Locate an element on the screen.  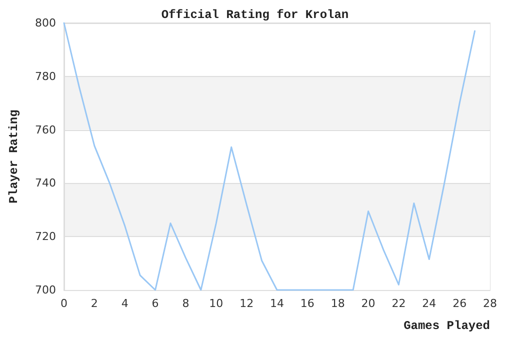
x-tick-label: 8 is located at coordinates (186, 303).